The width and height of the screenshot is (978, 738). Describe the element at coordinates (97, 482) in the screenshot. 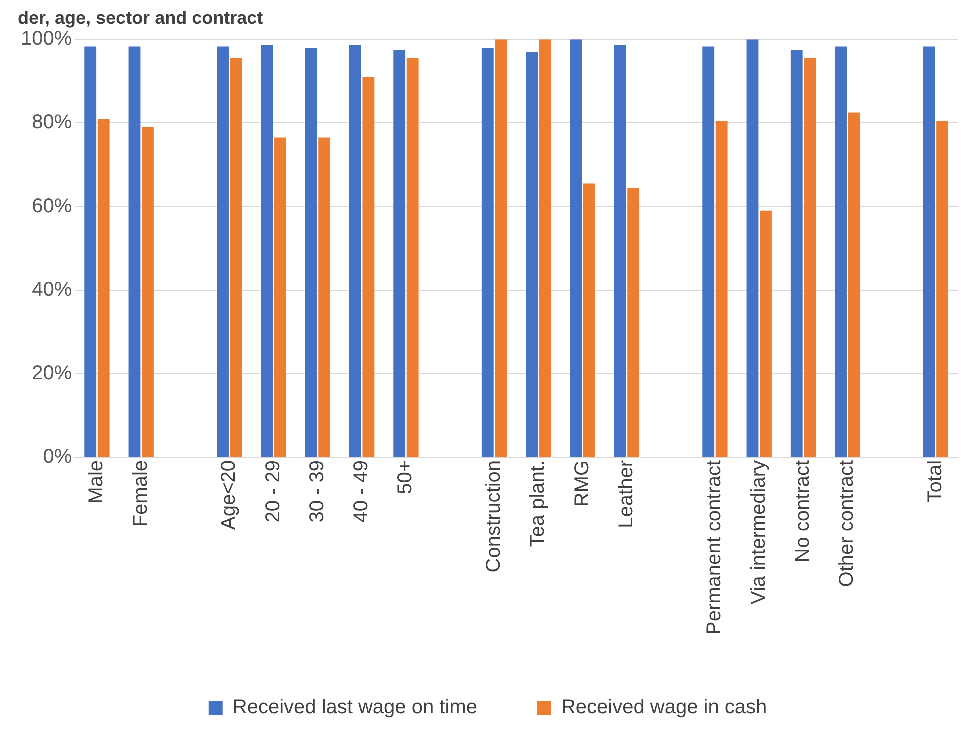

I see `x-tick-label: Male` at that location.